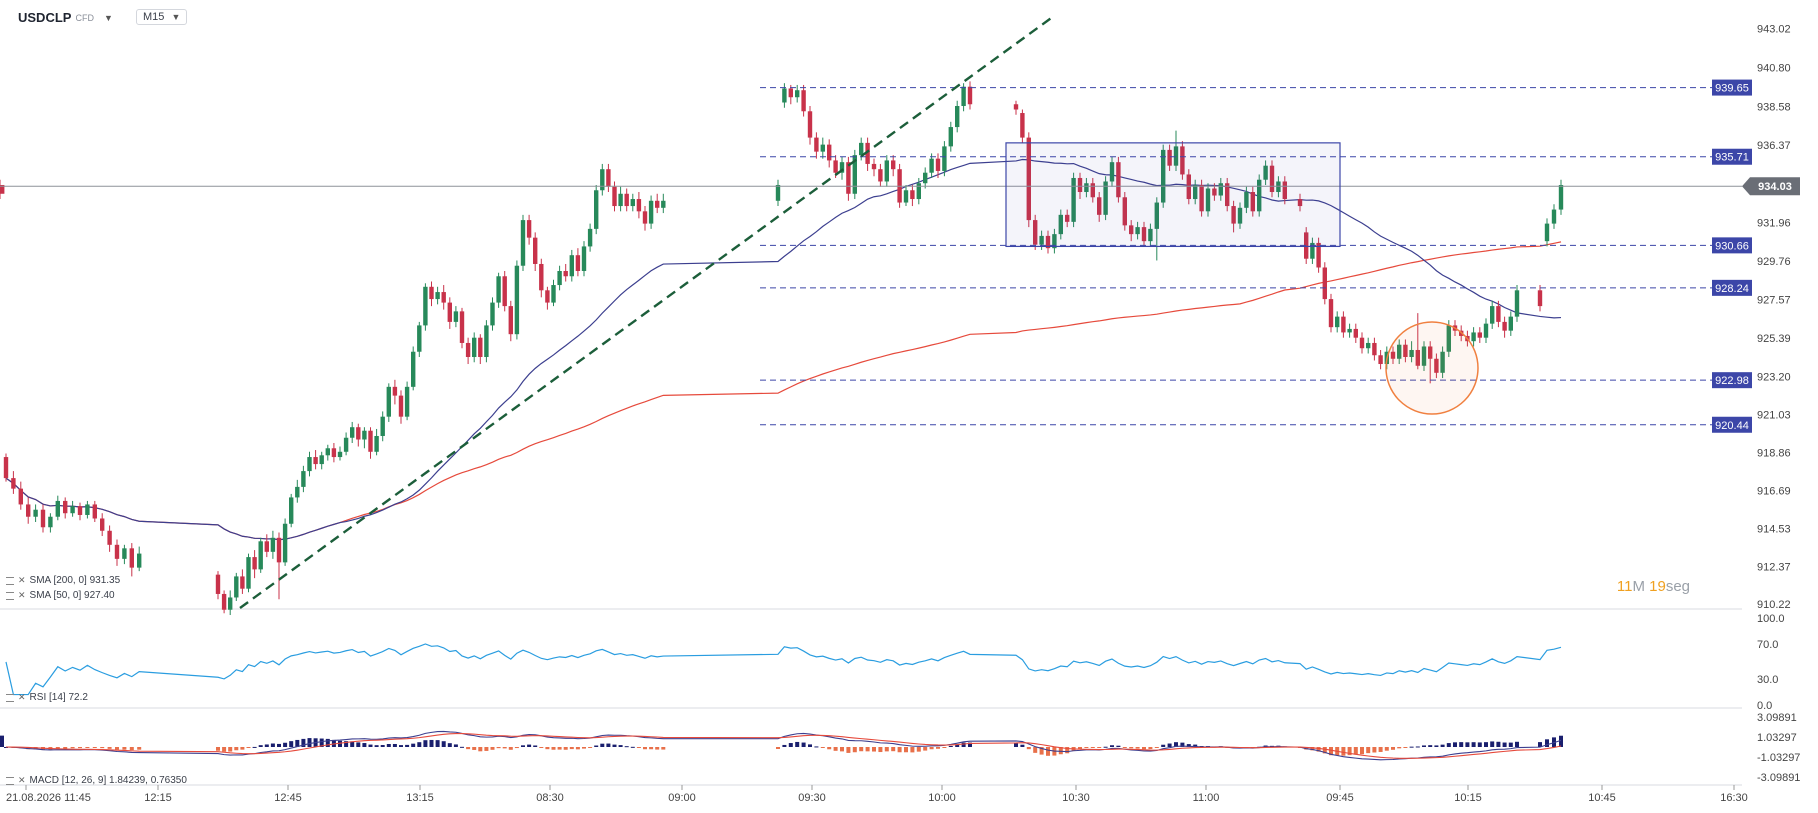 Image resolution: width=1818 pixels, height=813 pixels. I want to click on price-tick-label: 927.57, so click(1774, 301).